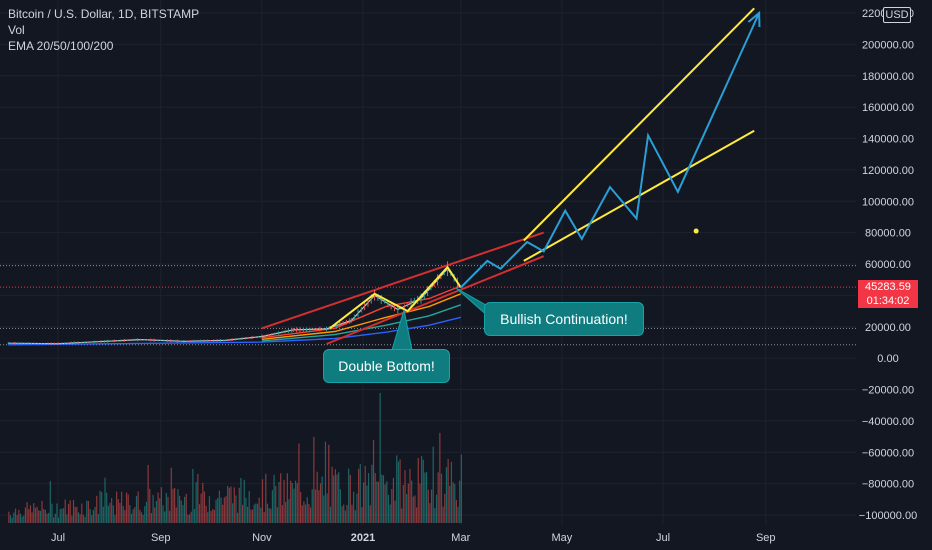 This screenshot has height=550, width=932. Describe the element at coordinates (58, 538) in the screenshot. I see `x-tick-label: Jul` at that location.